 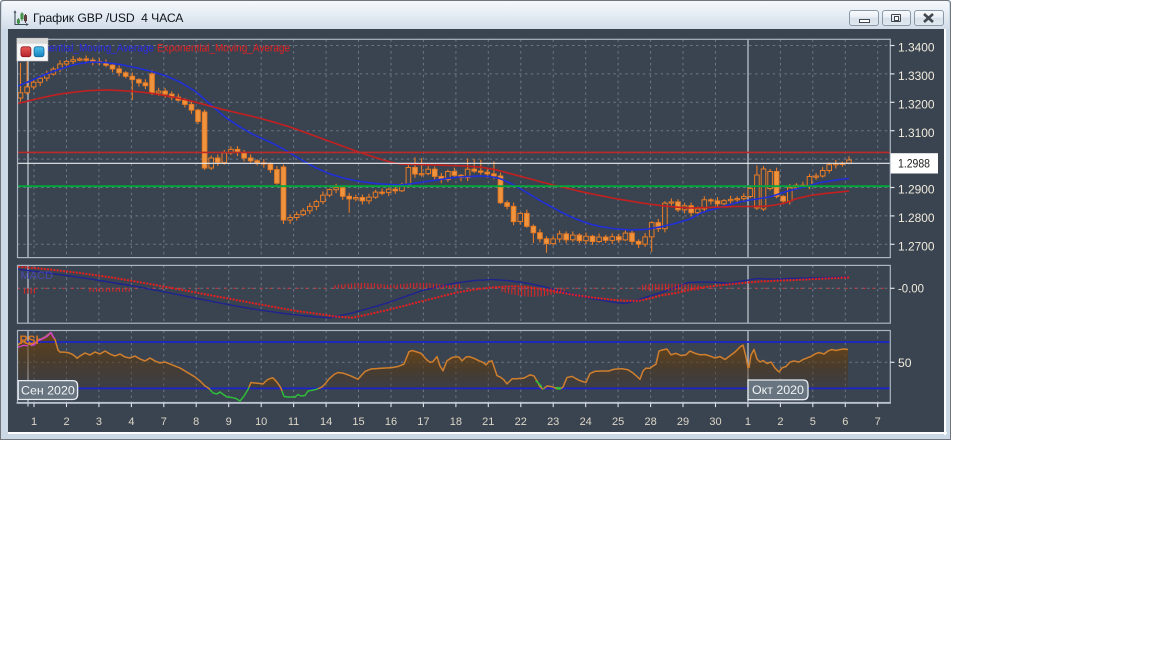 I want to click on svg-text: 15, so click(x=358, y=422).